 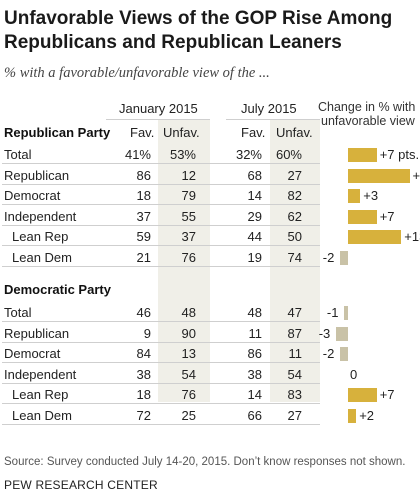 What do you see at coordinates (354, 374) in the screenshot?
I see `change-label: 0` at bounding box center [354, 374].